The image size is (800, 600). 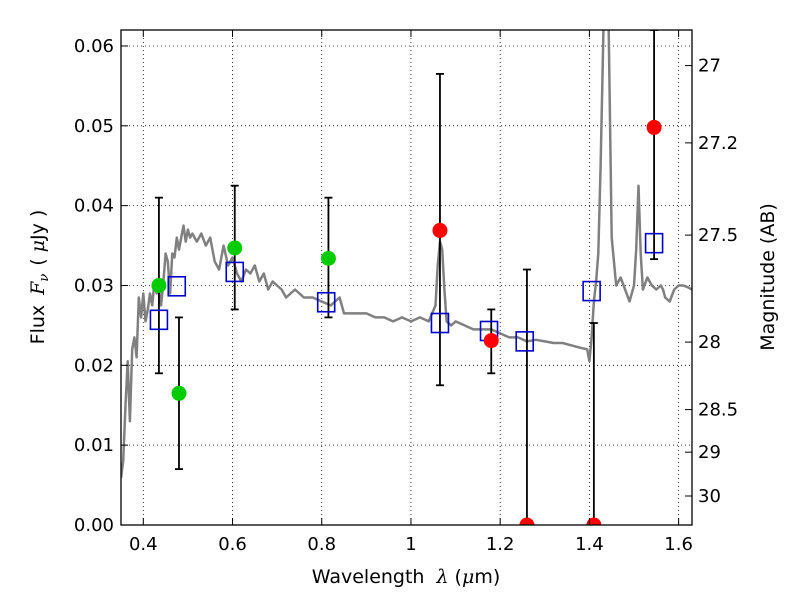 I want to click on x-tick-label: 0.8, so click(x=321, y=544).